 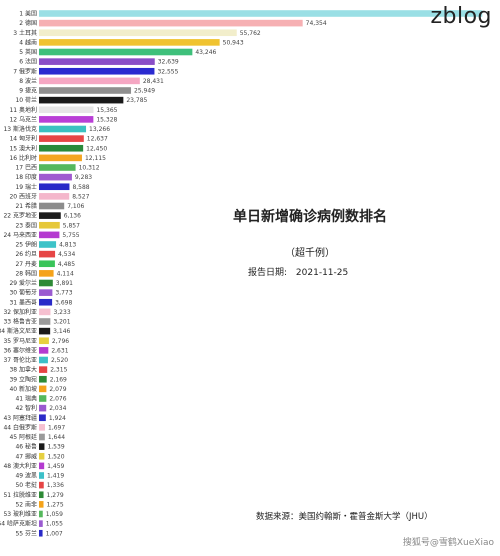 I want to click on bar-label-33: 33 格鲁吉亚, so click(x=20, y=322).